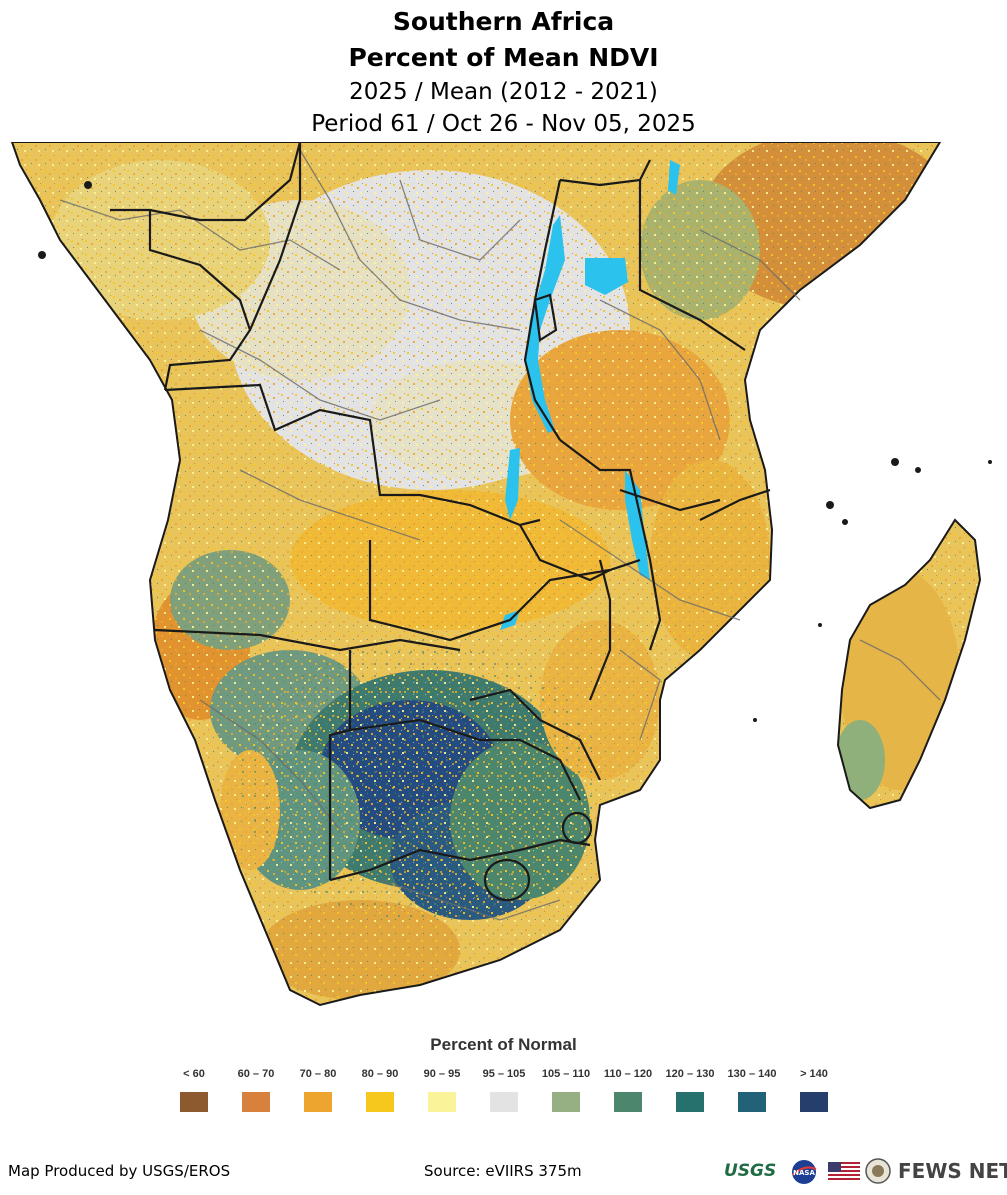 The height and width of the screenshot is (1195, 1007). I want to click on map-title-product: Percent of Mean NDVI, so click(503, 57).